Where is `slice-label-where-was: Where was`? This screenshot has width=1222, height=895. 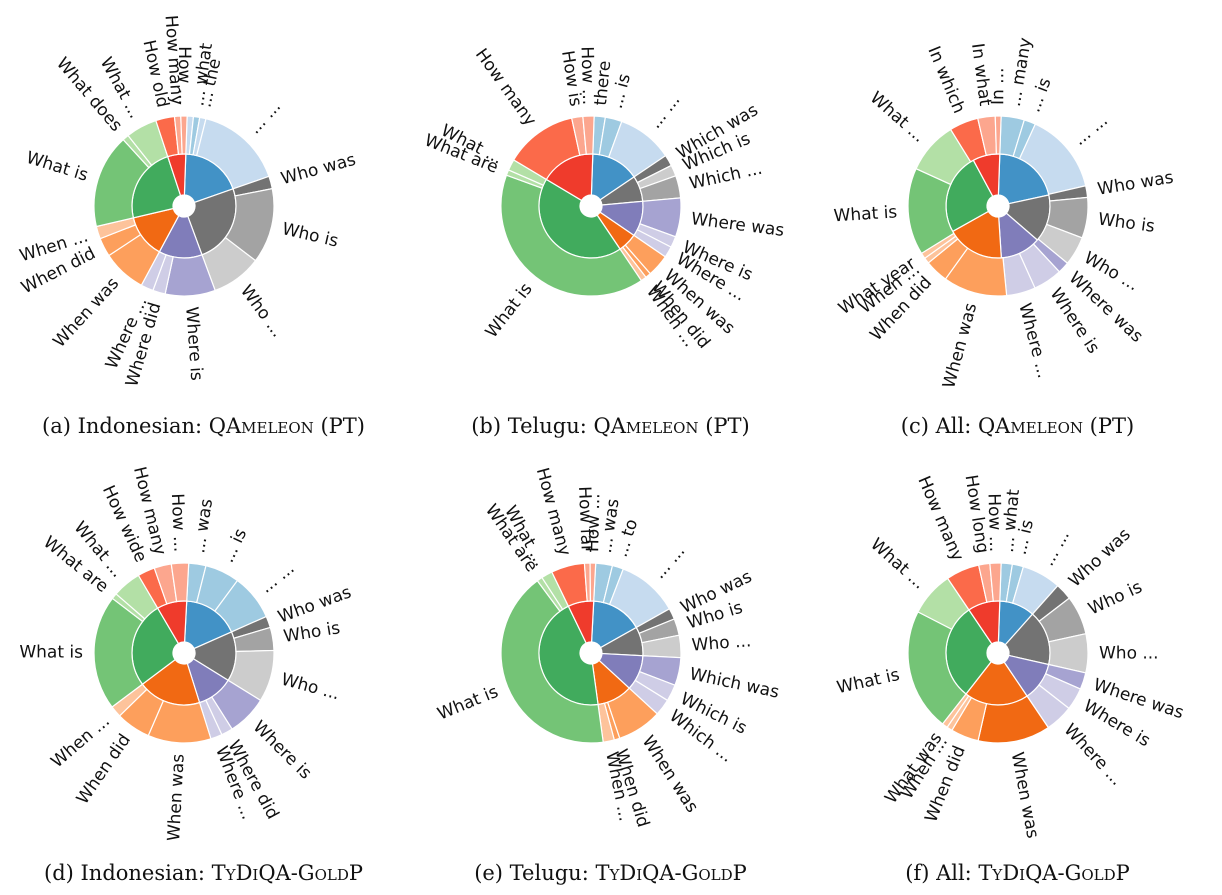 slice-label-where-was: Where was is located at coordinates (738, 225).